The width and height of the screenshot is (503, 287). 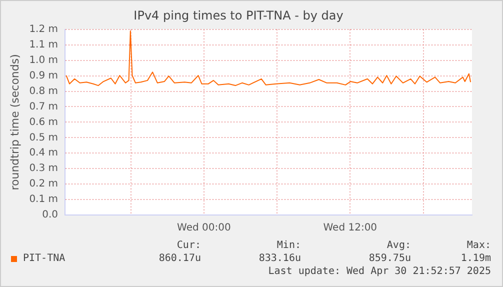 I want to click on y-tick-label: 0.6 m, so click(x=43, y=122).